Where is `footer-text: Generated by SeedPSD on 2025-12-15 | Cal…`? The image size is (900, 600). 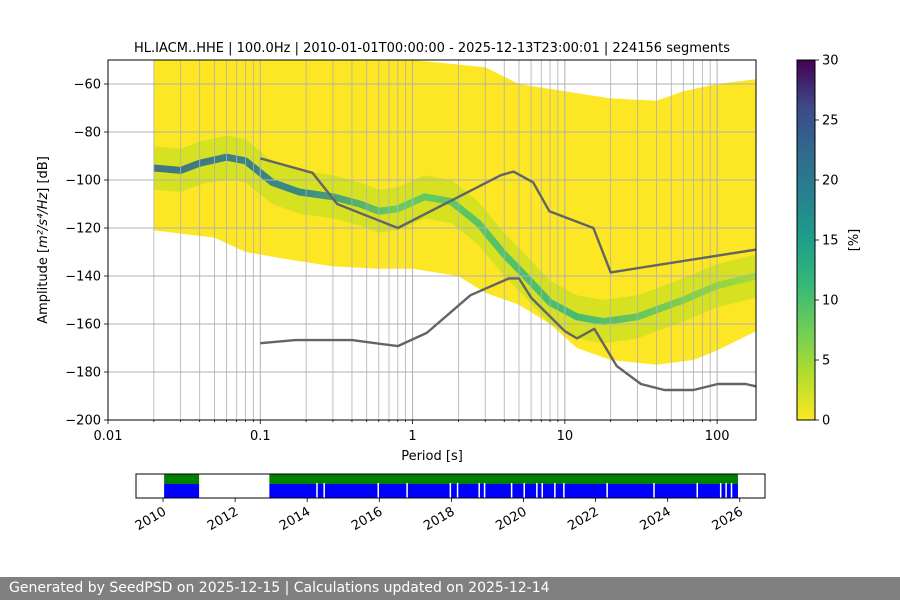 footer-text: Generated by SeedPSD on 2025-12-15 | Cal… is located at coordinates (279, 588).